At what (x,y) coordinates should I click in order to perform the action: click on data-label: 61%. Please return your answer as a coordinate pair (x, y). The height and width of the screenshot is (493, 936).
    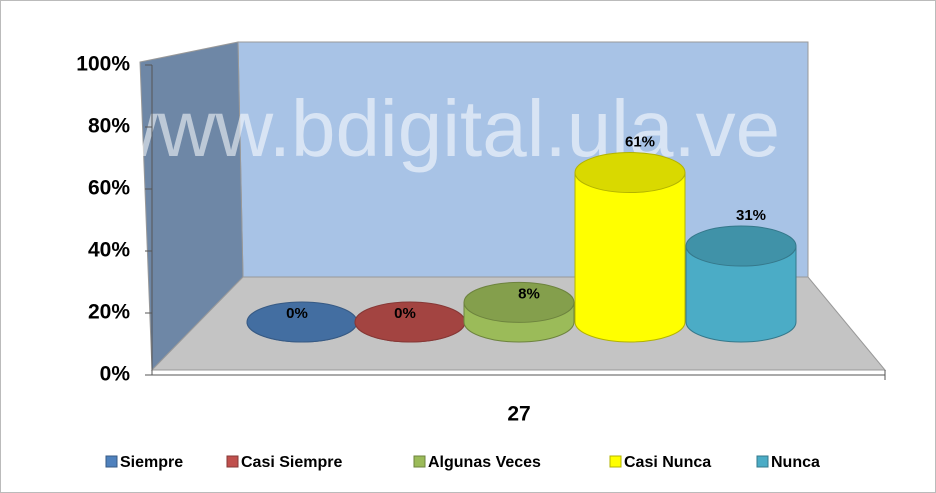
    Looking at the image, I should click on (640, 142).